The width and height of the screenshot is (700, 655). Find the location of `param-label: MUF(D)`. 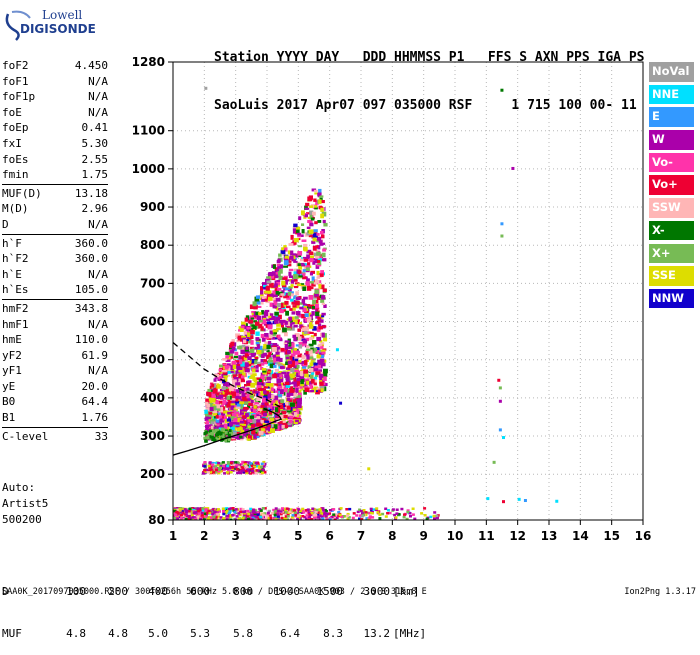

param-label: MUF(D) is located at coordinates (22, 193).